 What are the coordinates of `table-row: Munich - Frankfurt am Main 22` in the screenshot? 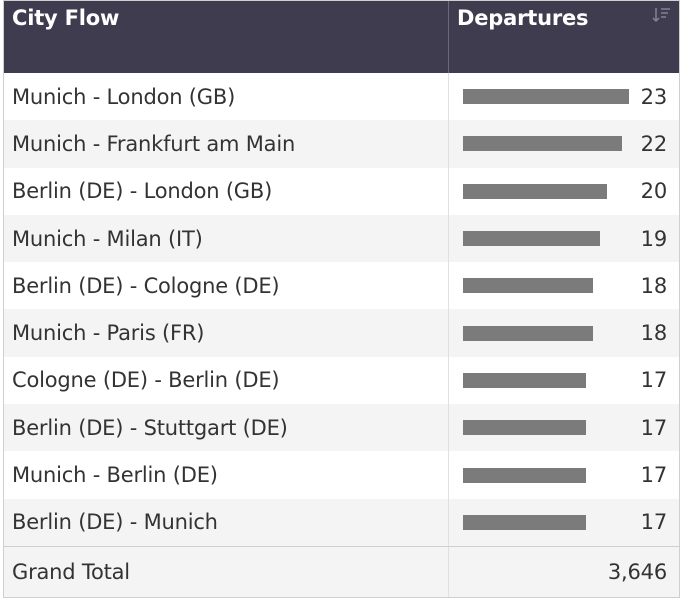 It's located at (341, 144).